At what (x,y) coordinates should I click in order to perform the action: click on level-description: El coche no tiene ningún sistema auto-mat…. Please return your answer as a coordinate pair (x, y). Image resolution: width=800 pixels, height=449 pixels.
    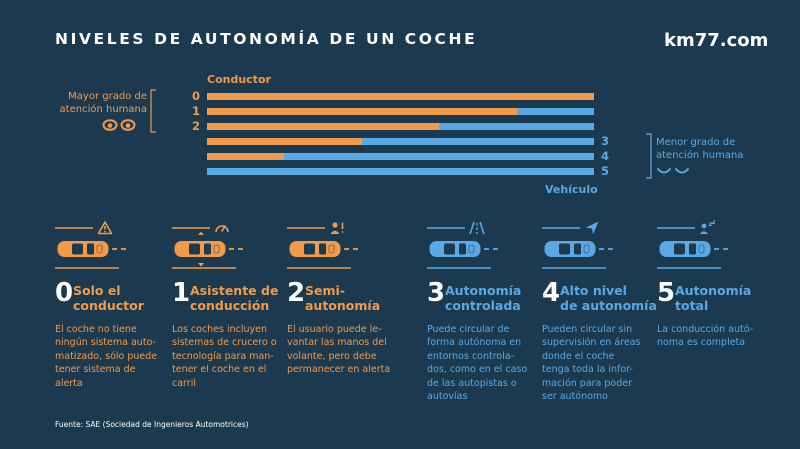
    Looking at the image, I should click on (106, 356).